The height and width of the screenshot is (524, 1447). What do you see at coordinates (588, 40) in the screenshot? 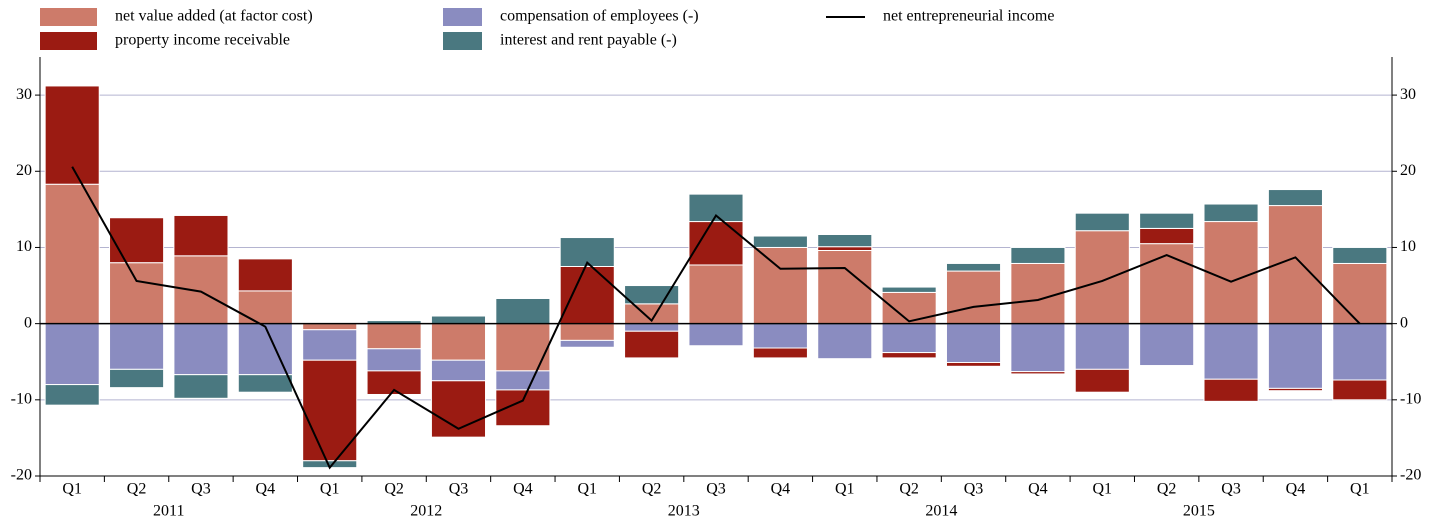
I see `legend-label: interest and rent payable (-)` at bounding box center [588, 40].